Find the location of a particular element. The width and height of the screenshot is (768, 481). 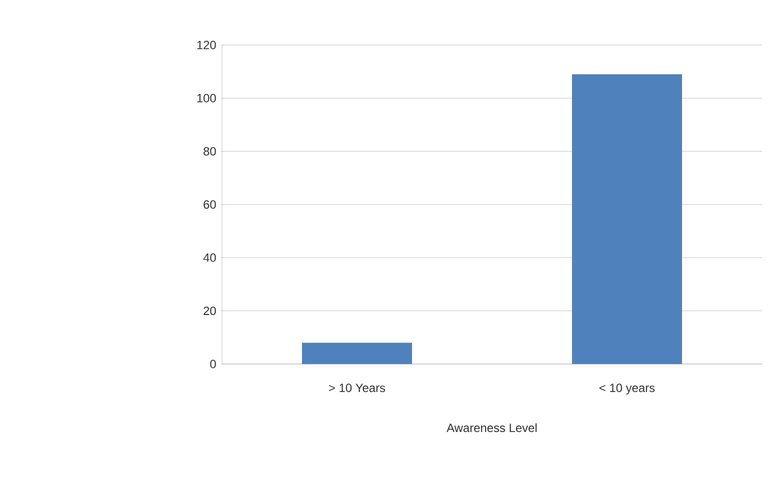

y-tick-label: 60 is located at coordinates (210, 204).